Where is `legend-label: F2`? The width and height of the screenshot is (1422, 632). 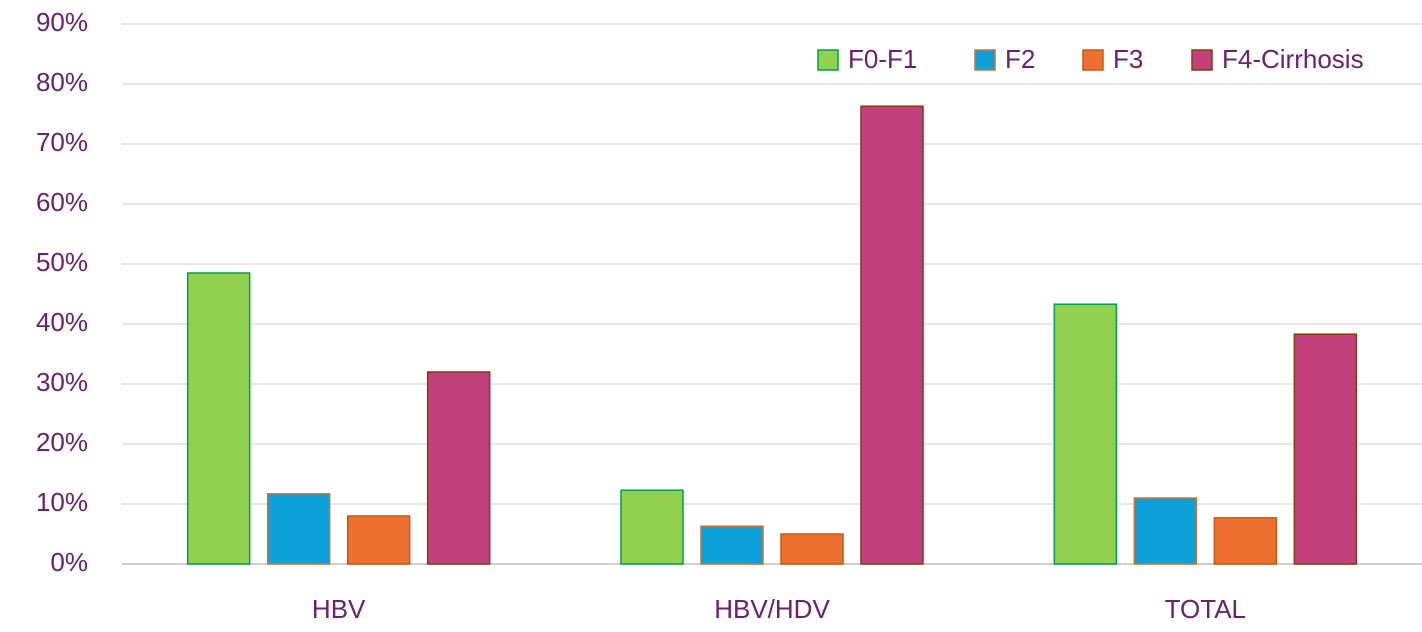
legend-label: F2 is located at coordinates (1020, 59).